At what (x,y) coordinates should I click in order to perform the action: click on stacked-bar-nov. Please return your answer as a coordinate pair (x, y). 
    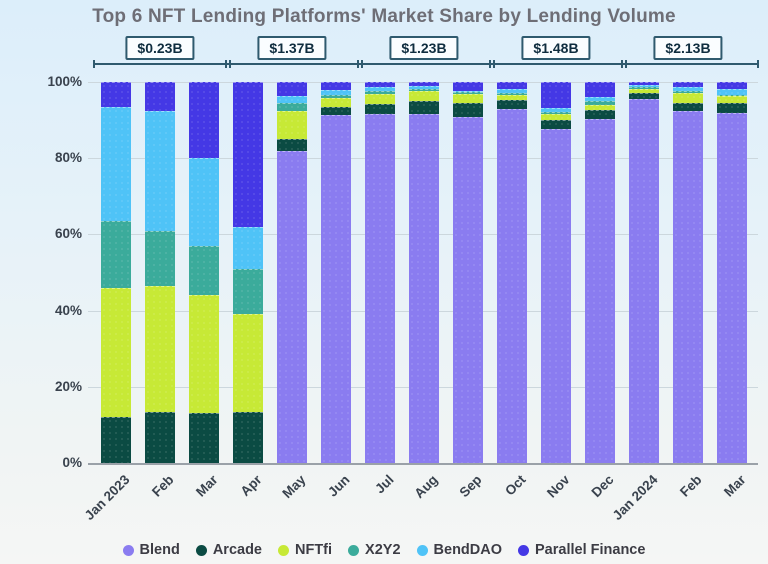
    Looking at the image, I should click on (556, 272).